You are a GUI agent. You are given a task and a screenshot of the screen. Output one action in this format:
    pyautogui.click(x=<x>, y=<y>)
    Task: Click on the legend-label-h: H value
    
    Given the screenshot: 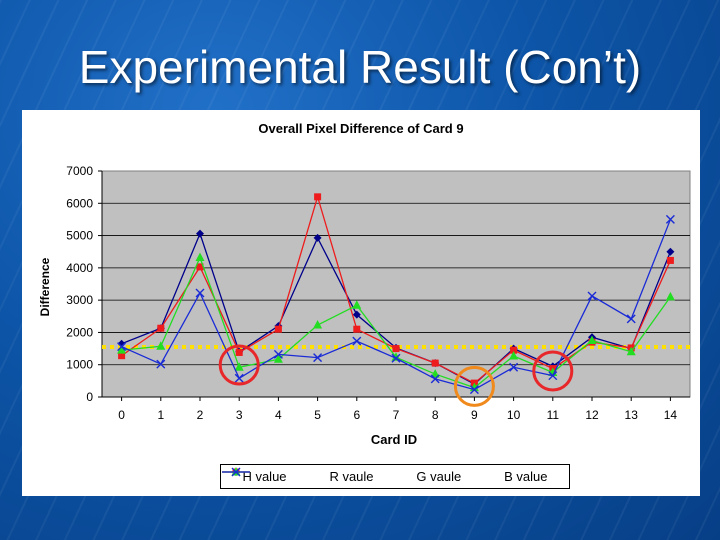 What is the action you would take?
    pyautogui.click(x=264, y=476)
    